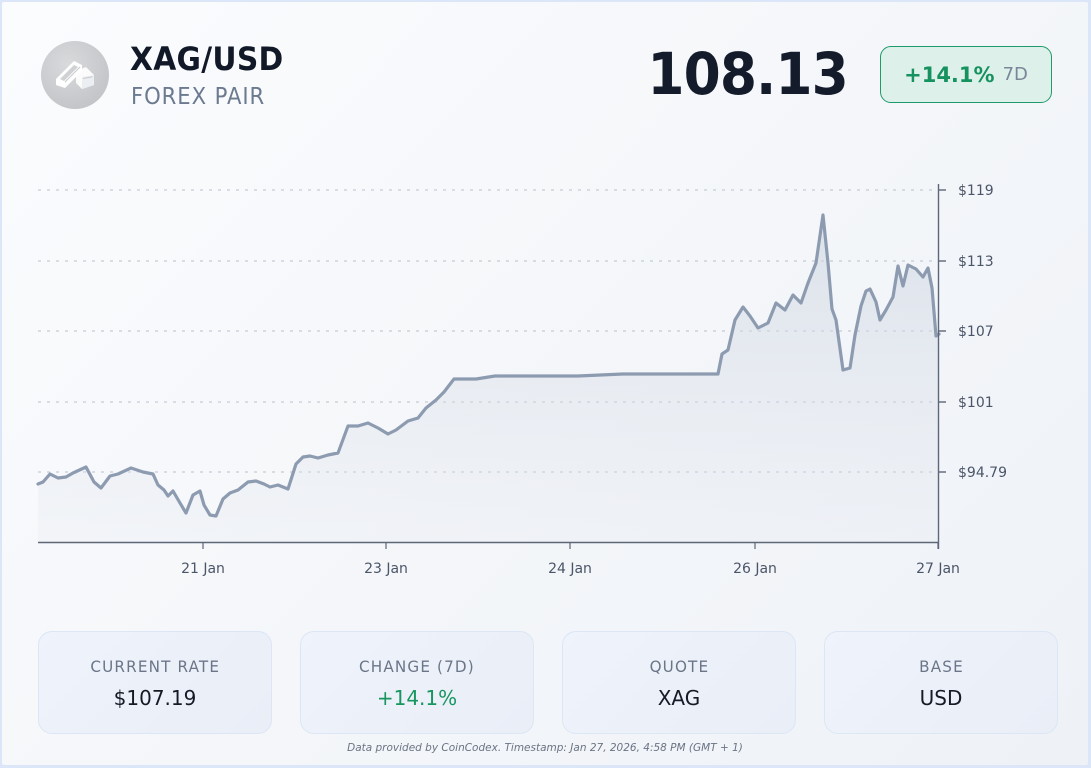 Image resolution: width=1091 pixels, height=768 pixels. What do you see at coordinates (155, 682) in the screenshot?
I see `stat-current-rate: CURRENT RATE $107.19` at bounding box center [155, 682].